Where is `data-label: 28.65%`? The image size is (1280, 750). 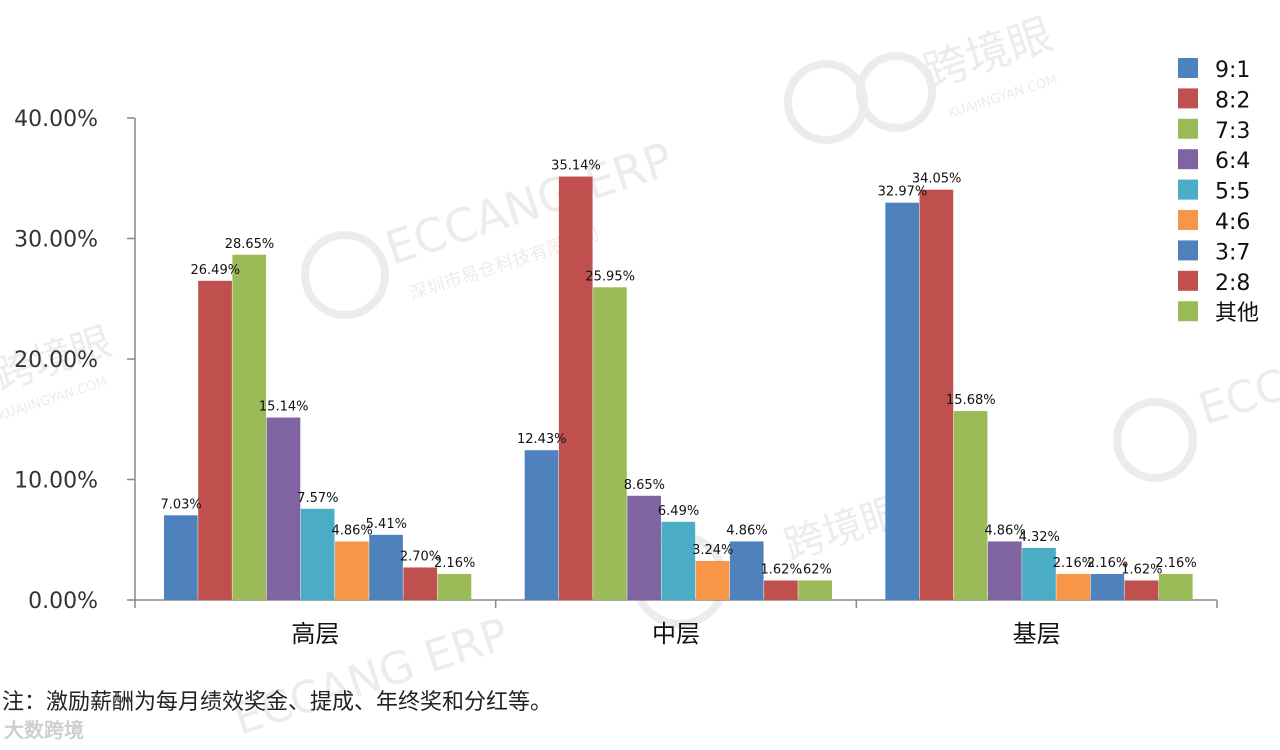 data-label: 28.65% is located at coordinates (250, 244).